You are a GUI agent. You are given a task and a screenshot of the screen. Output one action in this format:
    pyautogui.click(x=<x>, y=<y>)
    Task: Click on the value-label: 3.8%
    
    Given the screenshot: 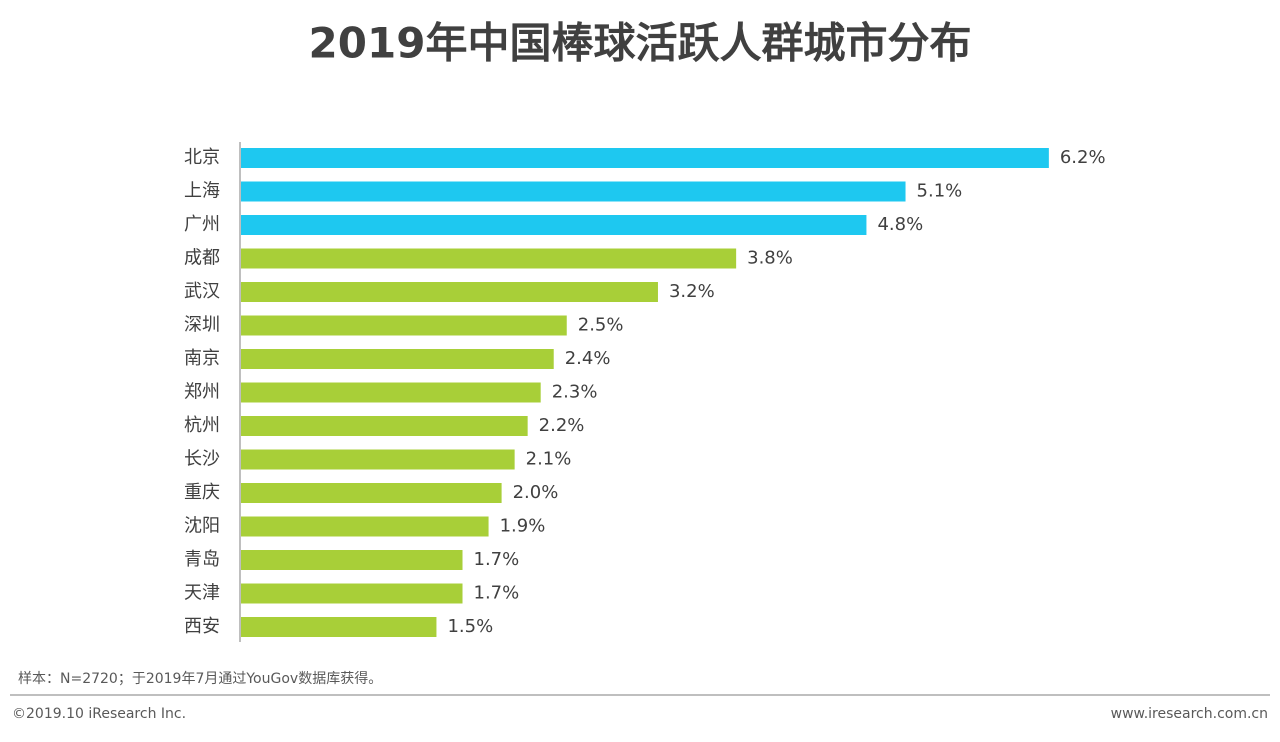 What is the action you would take?
    pyautogui.click(x=770, y=258)
    